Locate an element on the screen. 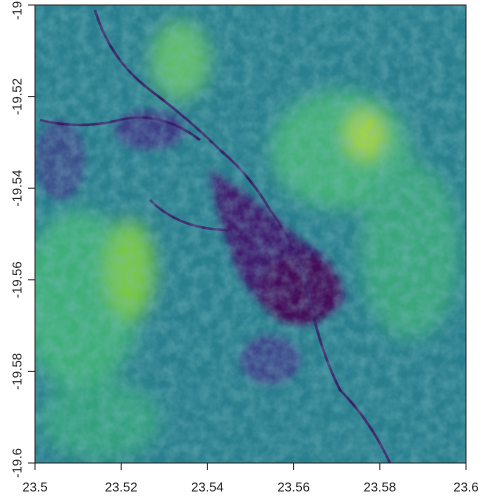  x-tick-label: 23.6 is located at coordinates (465, 486).